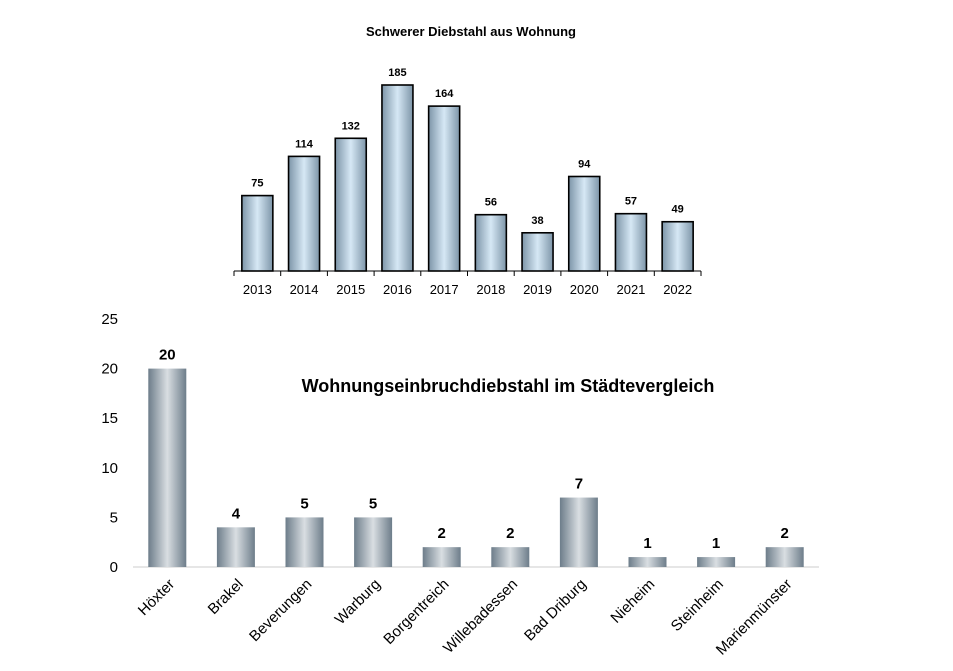 This screenshot has height=671, width=953. I want to click on chart-1-data-label: 114, so click(304, 144).